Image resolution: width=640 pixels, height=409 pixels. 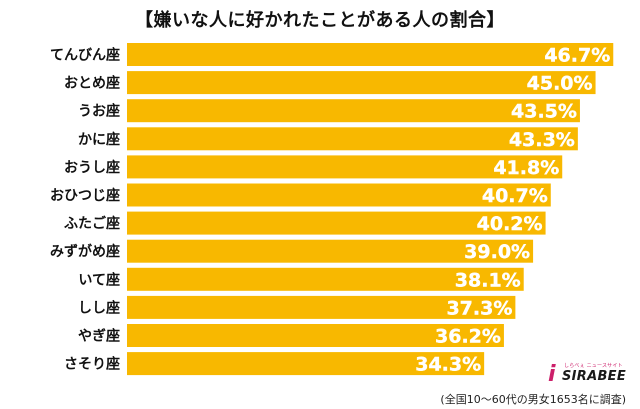 What do you see at coordinates (92, 167) in the screenshot?
I see `category-label: おうし座` at bounding box center [92, 167].